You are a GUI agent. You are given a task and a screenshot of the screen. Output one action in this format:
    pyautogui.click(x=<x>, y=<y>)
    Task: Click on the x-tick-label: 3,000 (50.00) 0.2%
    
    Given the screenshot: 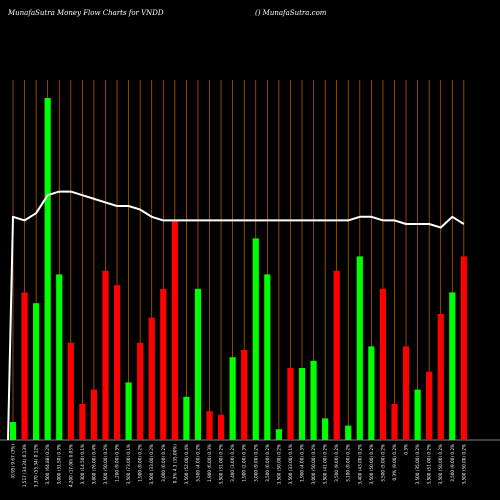 What is the action you would take?
    pyautogui.click(x=313, y=464)
    